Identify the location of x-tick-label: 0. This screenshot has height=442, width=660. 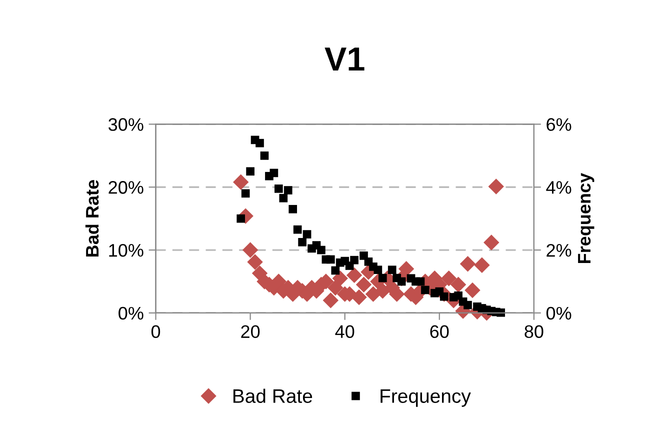
(155, 331).